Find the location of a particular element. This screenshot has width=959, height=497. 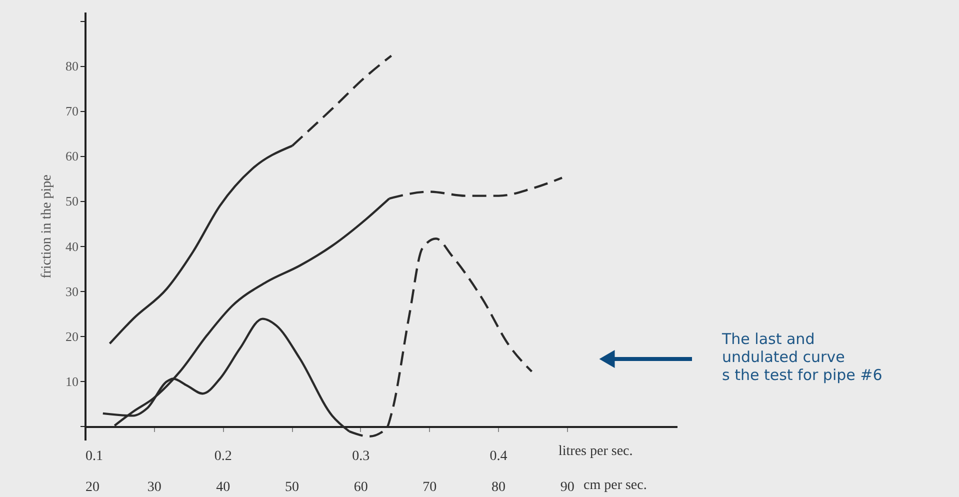

x2-tick-label: 0.3 is located at coordinates (361, 456).